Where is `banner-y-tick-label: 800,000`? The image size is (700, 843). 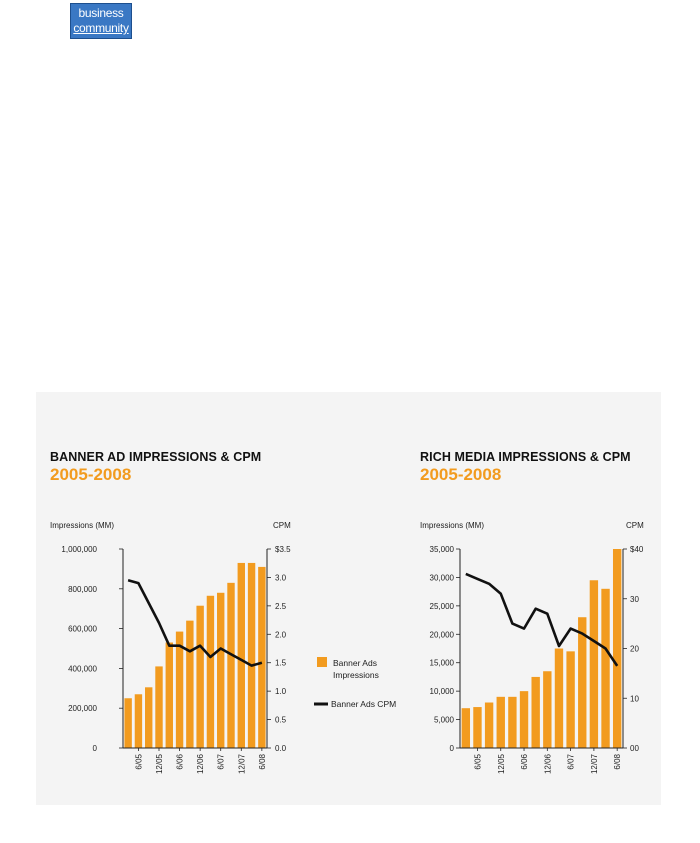
banner-y-tick-label: 800,000 is located at coordinates (82, 589).